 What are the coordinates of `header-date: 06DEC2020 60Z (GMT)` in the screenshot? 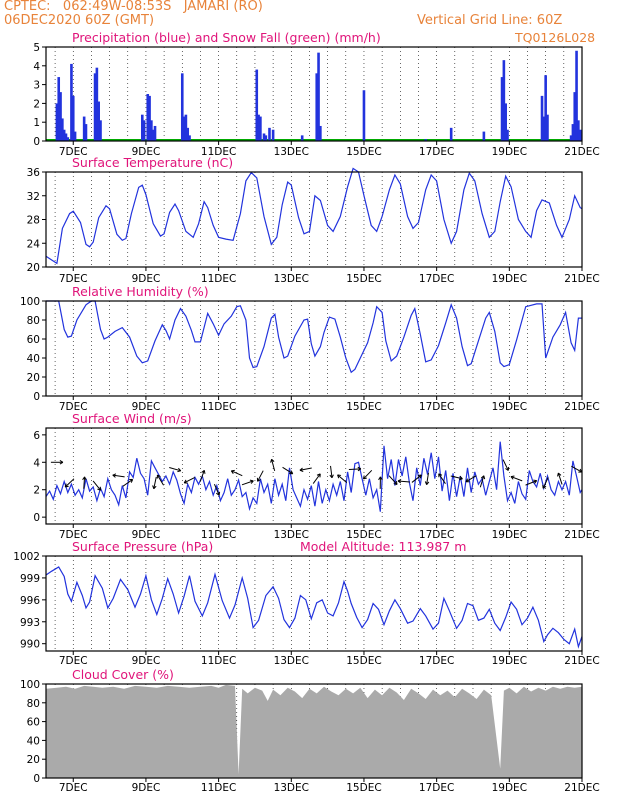 It's located at (79, 20).